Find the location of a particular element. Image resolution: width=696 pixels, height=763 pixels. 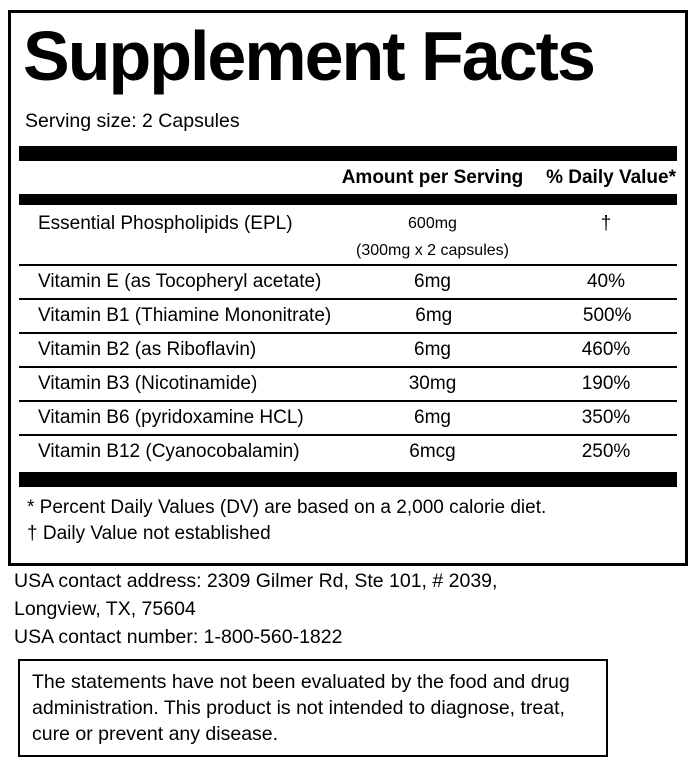

table-row-vitamin-b3: Vitamin B3 (Nicotinamide) 30mg 190% is located at coordinates (348, 383).